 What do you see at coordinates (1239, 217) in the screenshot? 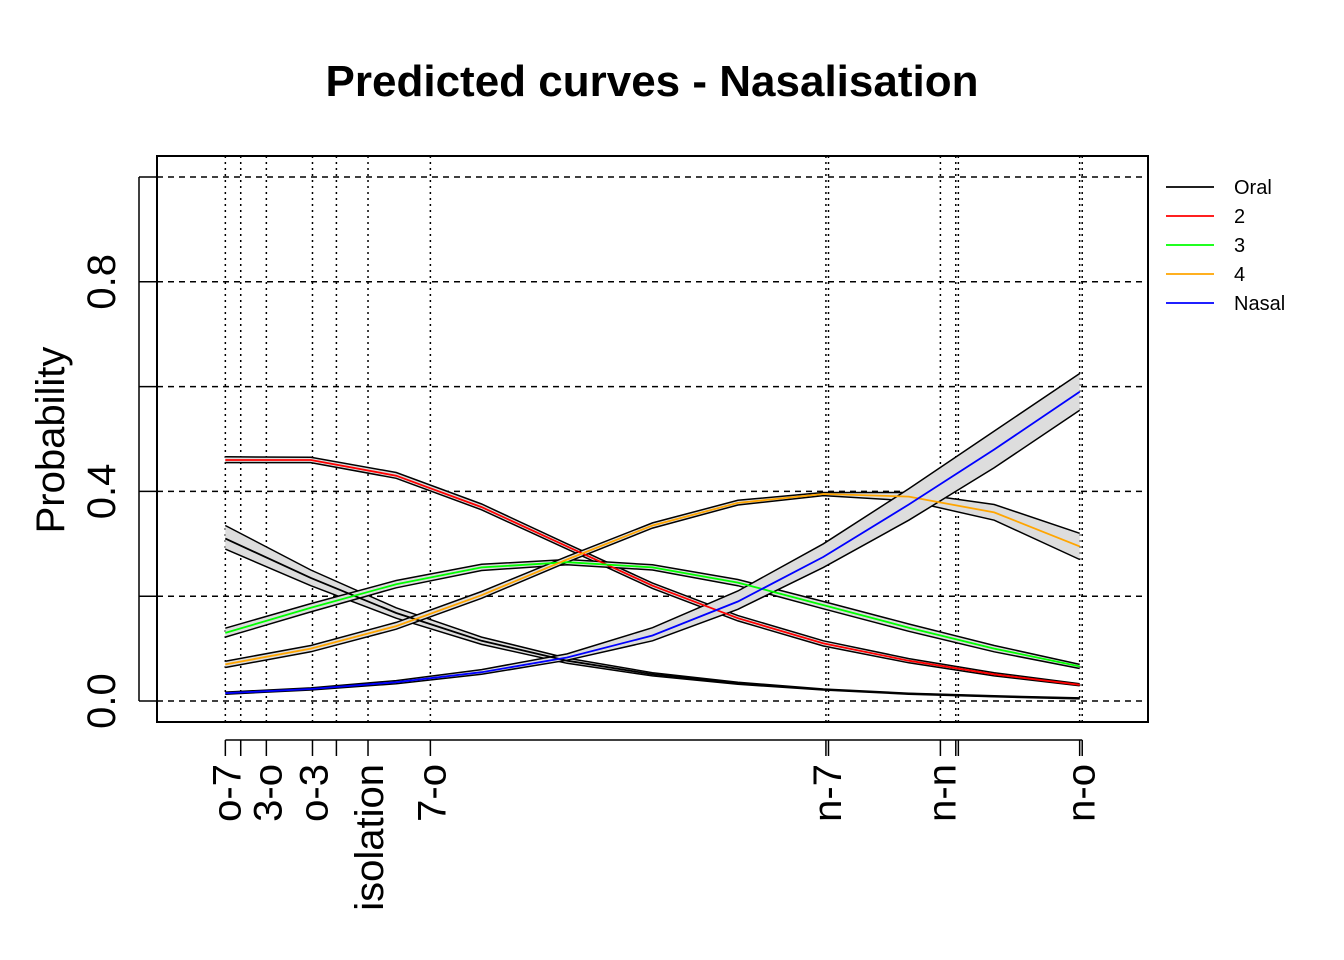
I see `legend-label: 2` at bounding box center [1239, 217].